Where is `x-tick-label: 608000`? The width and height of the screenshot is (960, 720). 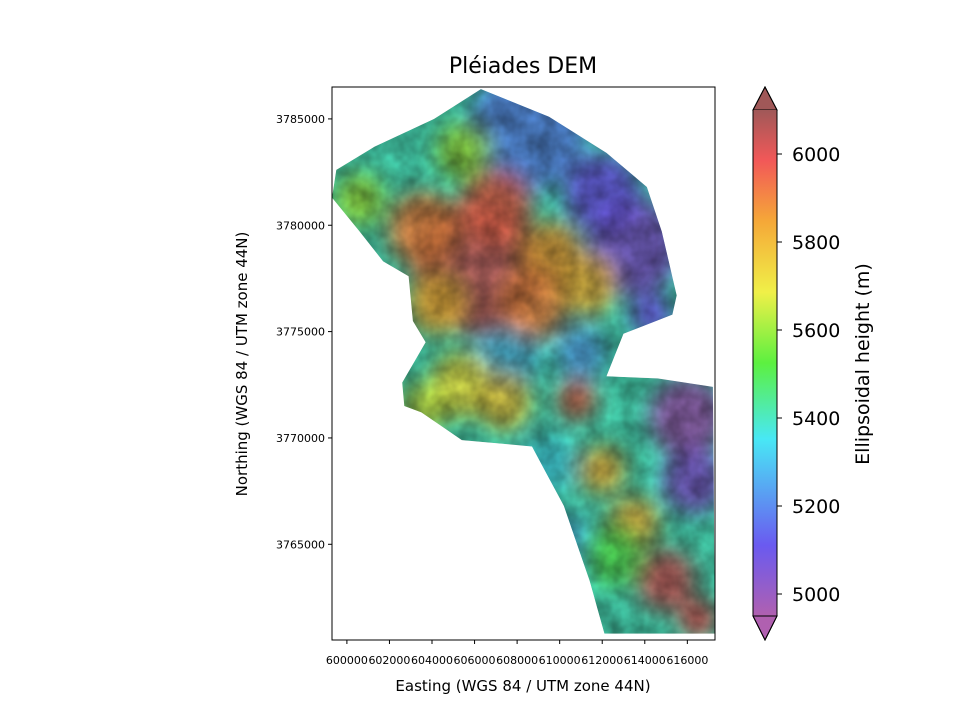 x-tick-label: 608000 is located at coordinates (517, 660).